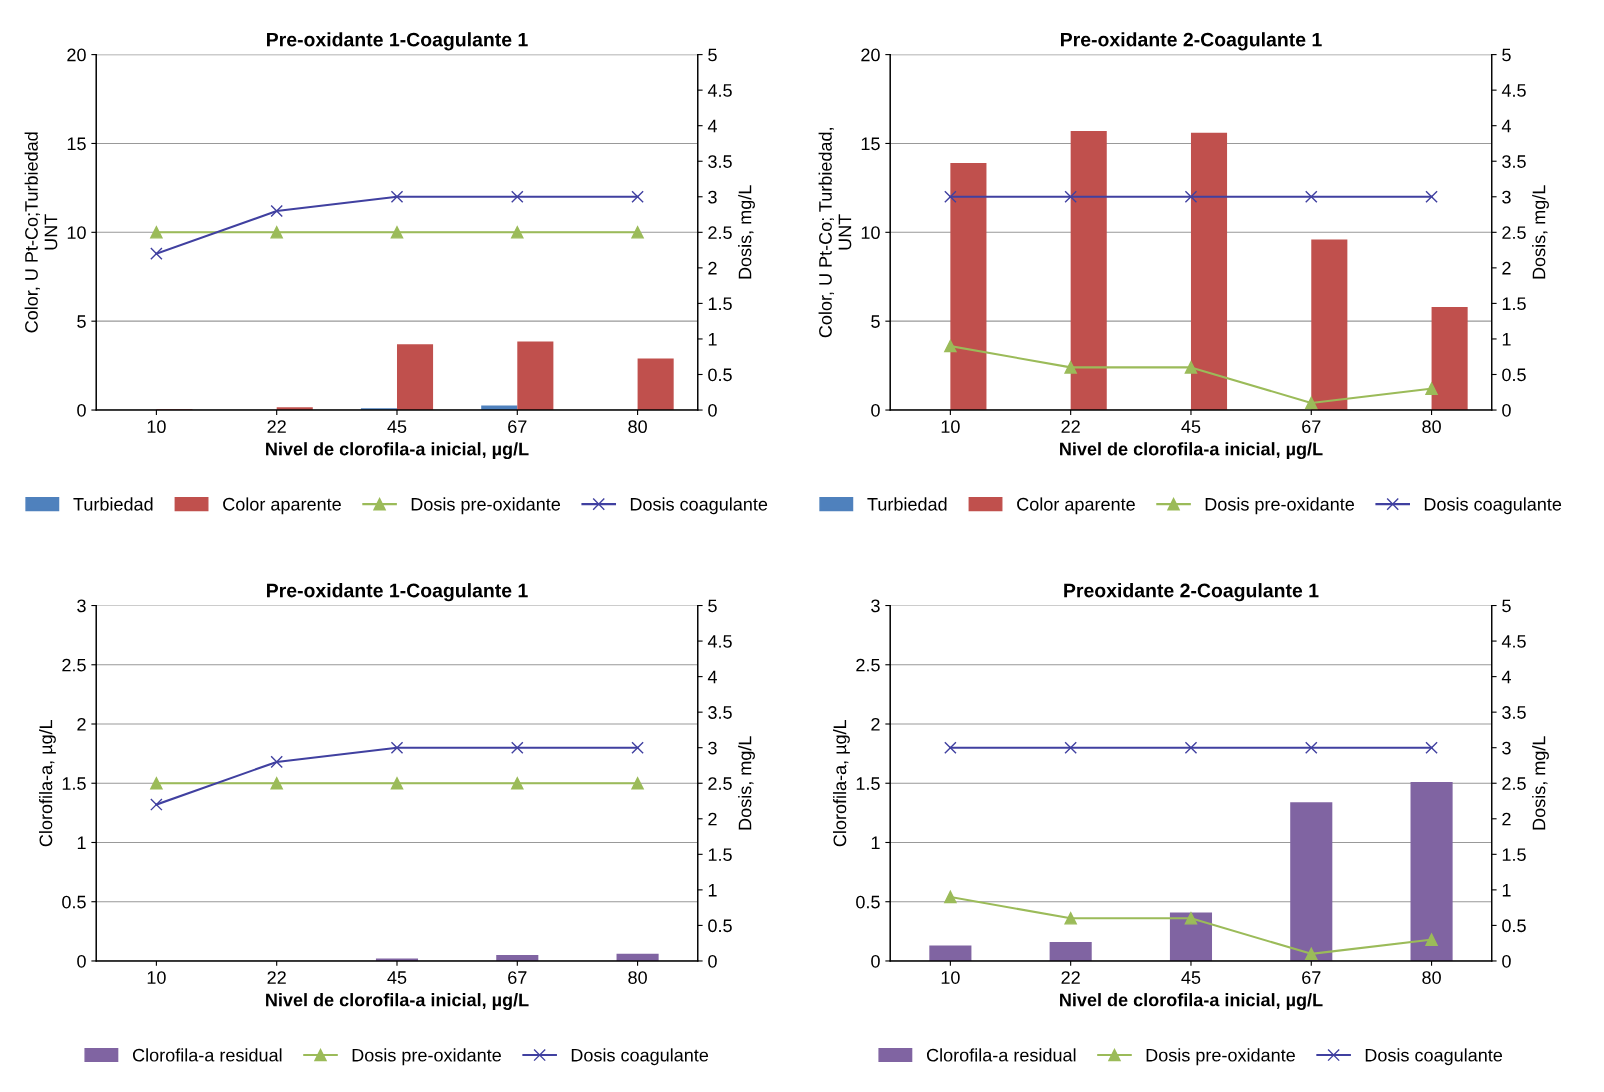 The height and width of the screenshot is (1092, 1604). What do you see at coordinates (76, 55) in the screenshot?
I see `y-tick-label: 20` at bounding box center [76, 55].